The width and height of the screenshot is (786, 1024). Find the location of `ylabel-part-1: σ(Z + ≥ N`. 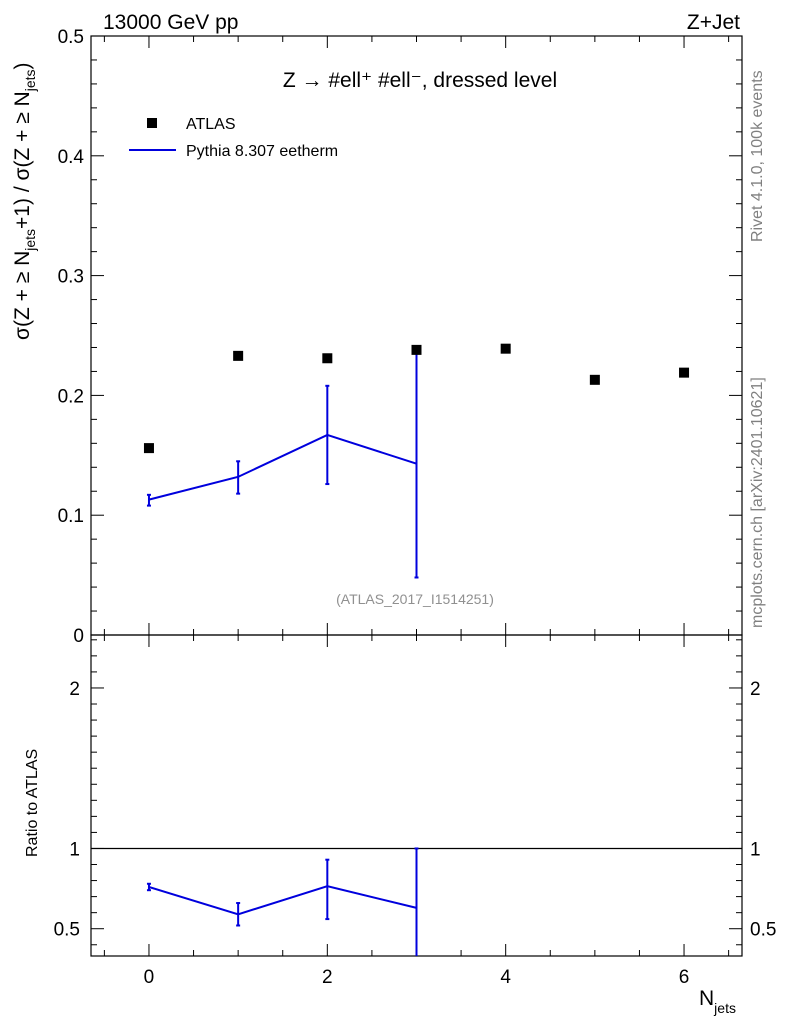

ylabel-part-1: σ(Z + ≥ N is located at coordinates (22, 295).